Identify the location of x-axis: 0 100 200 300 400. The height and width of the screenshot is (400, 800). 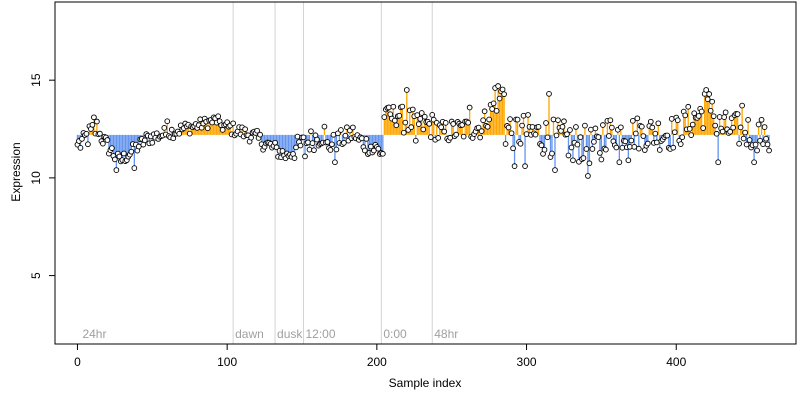
(380, 356).